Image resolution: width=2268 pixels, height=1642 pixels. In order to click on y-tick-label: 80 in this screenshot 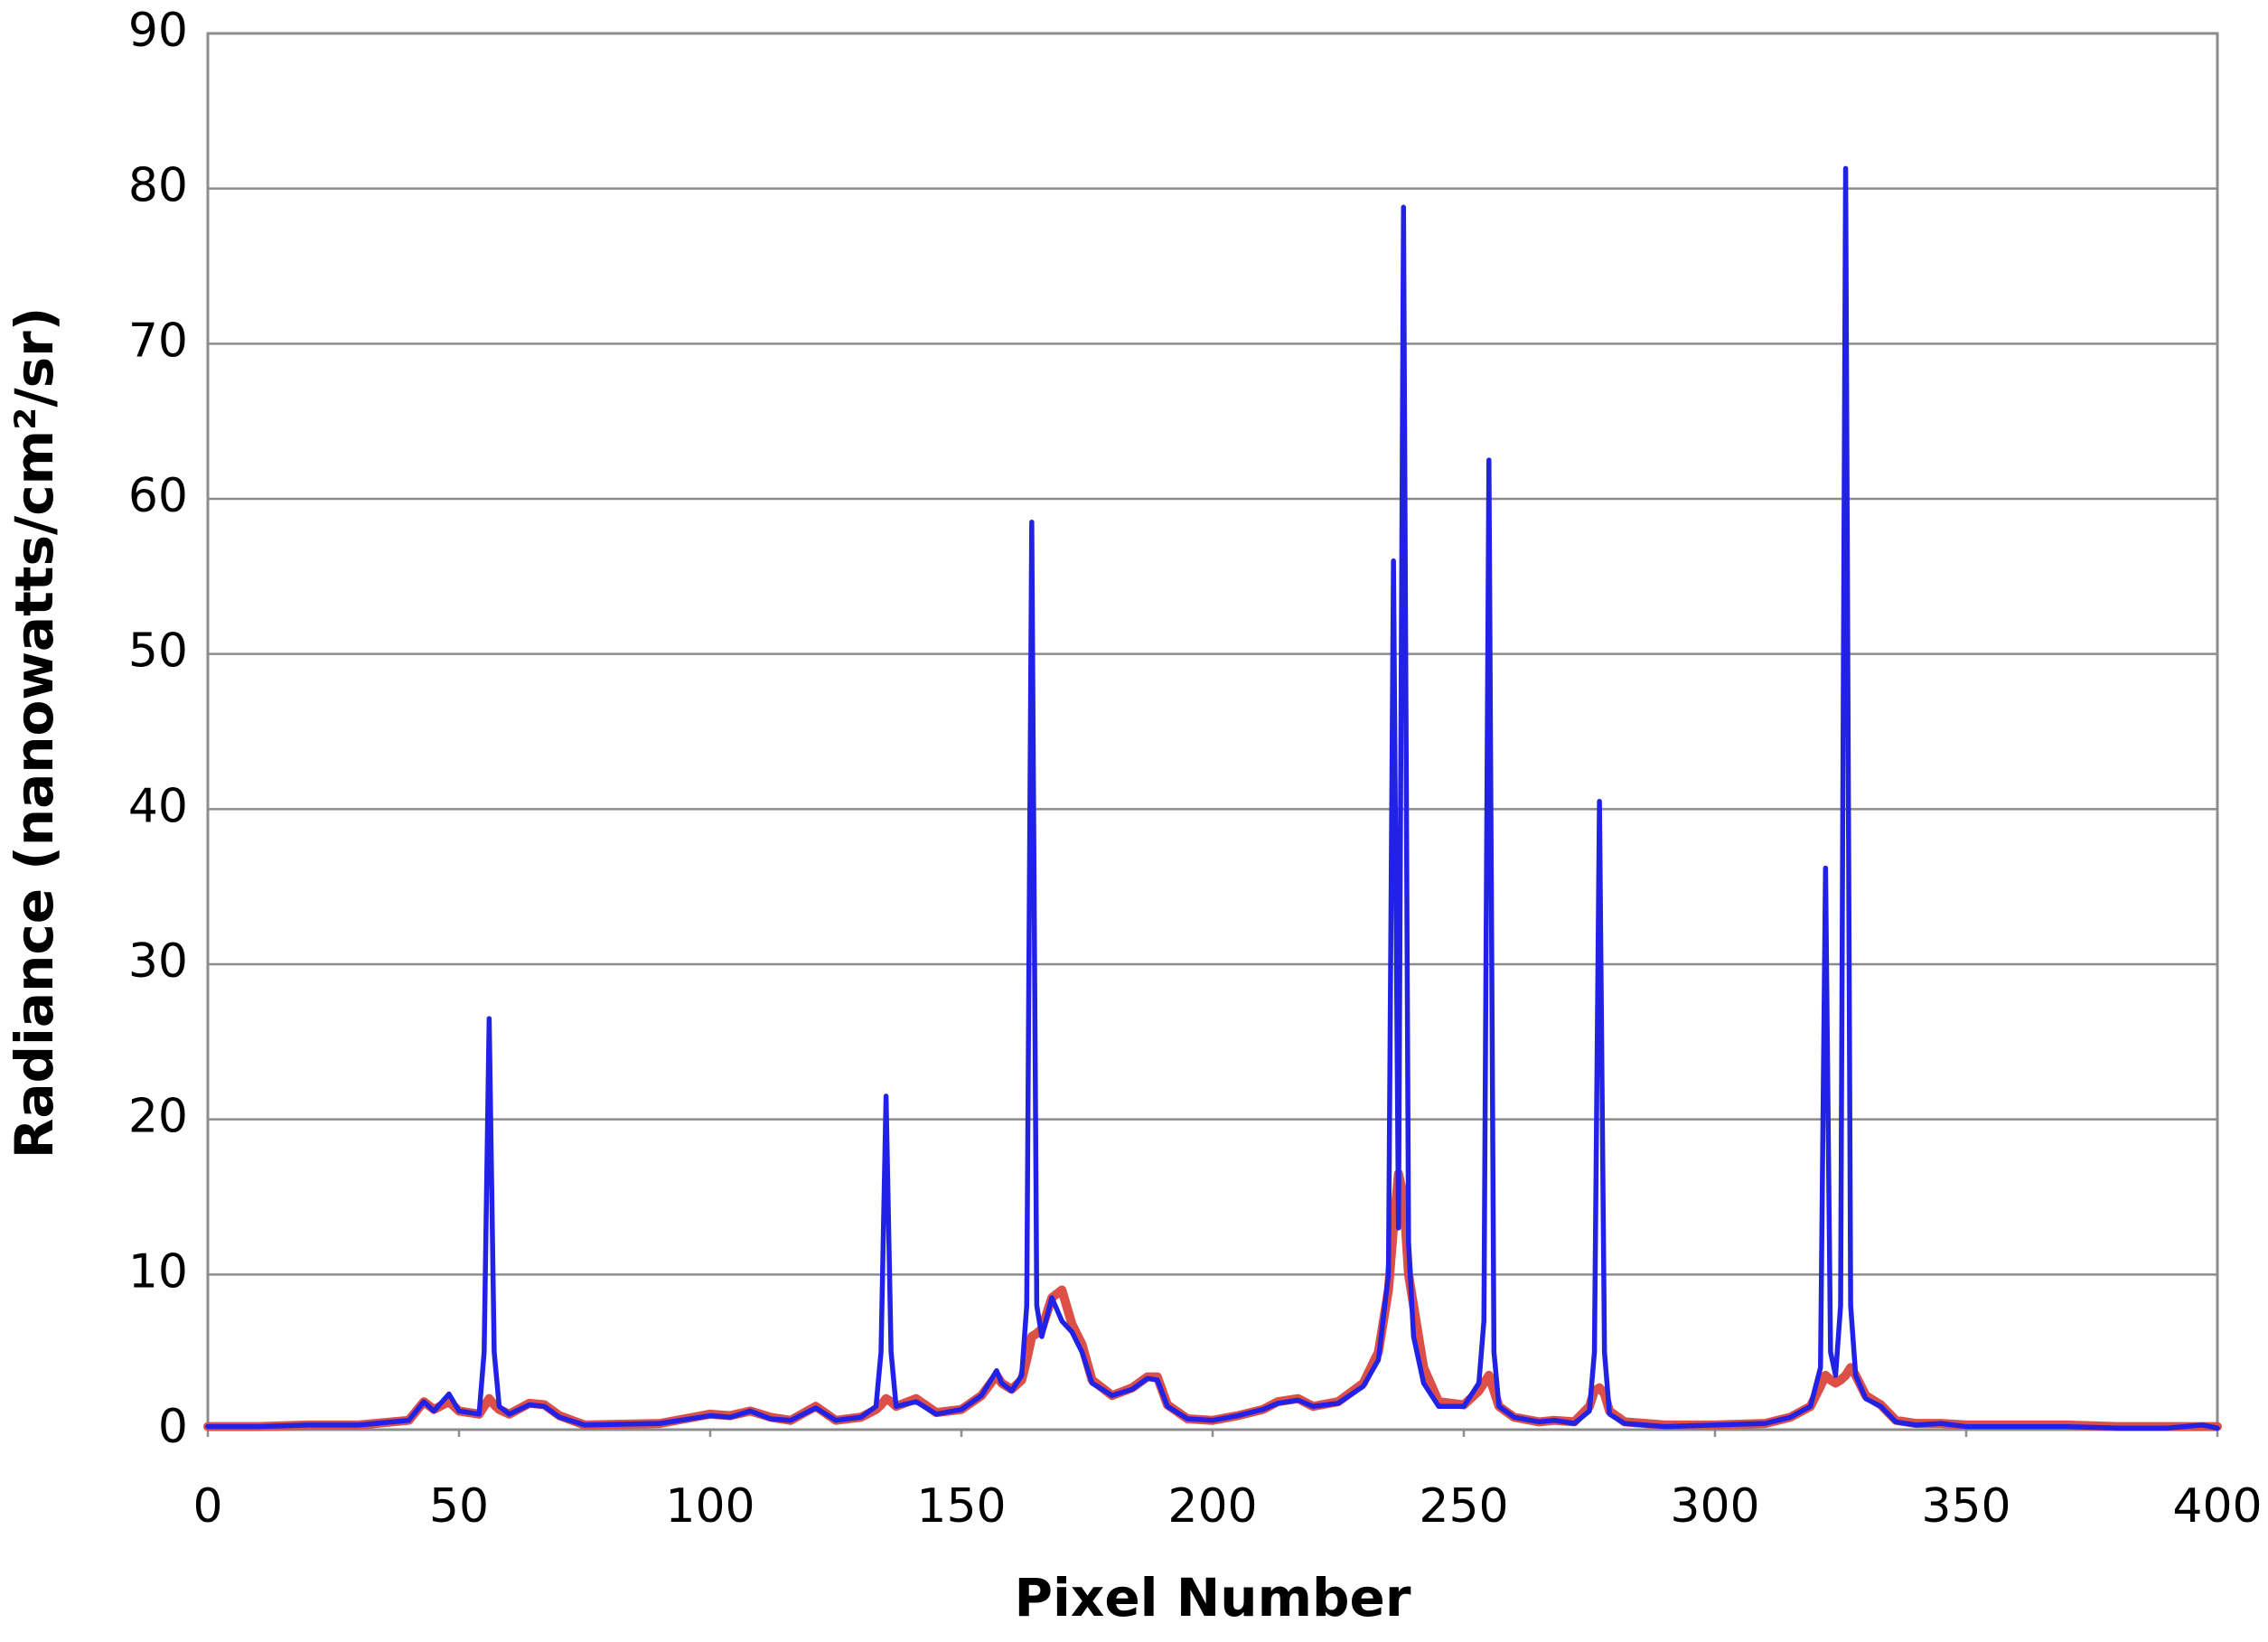, I will do `click(158, 186)`.